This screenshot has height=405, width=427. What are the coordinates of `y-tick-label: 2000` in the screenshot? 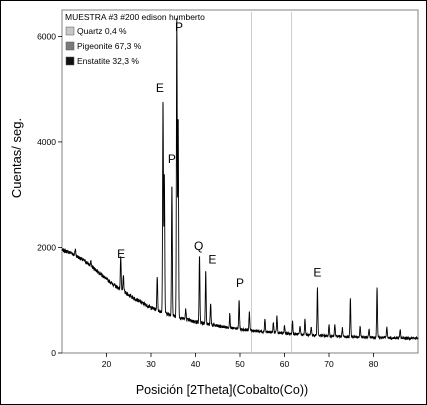 It's located at (46, 247).